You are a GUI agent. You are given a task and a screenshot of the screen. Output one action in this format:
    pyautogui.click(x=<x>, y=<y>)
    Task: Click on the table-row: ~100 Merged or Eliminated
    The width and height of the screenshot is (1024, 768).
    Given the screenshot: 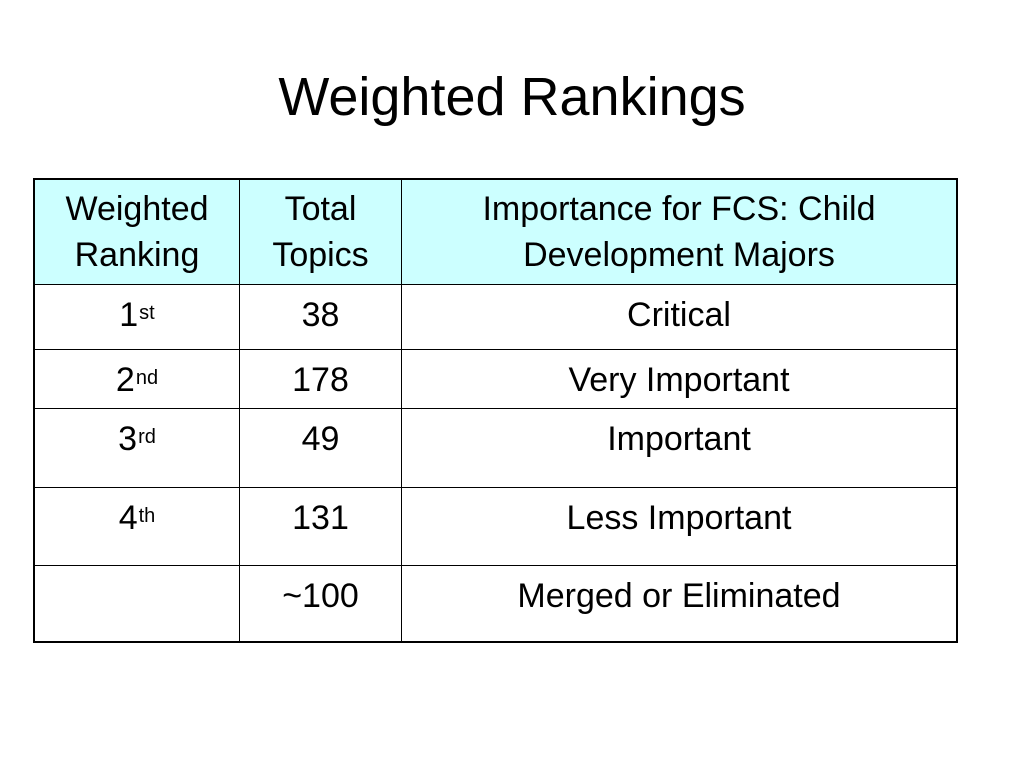 What is the action you would take?
    pyautogui.click(x=495, y=603)
    